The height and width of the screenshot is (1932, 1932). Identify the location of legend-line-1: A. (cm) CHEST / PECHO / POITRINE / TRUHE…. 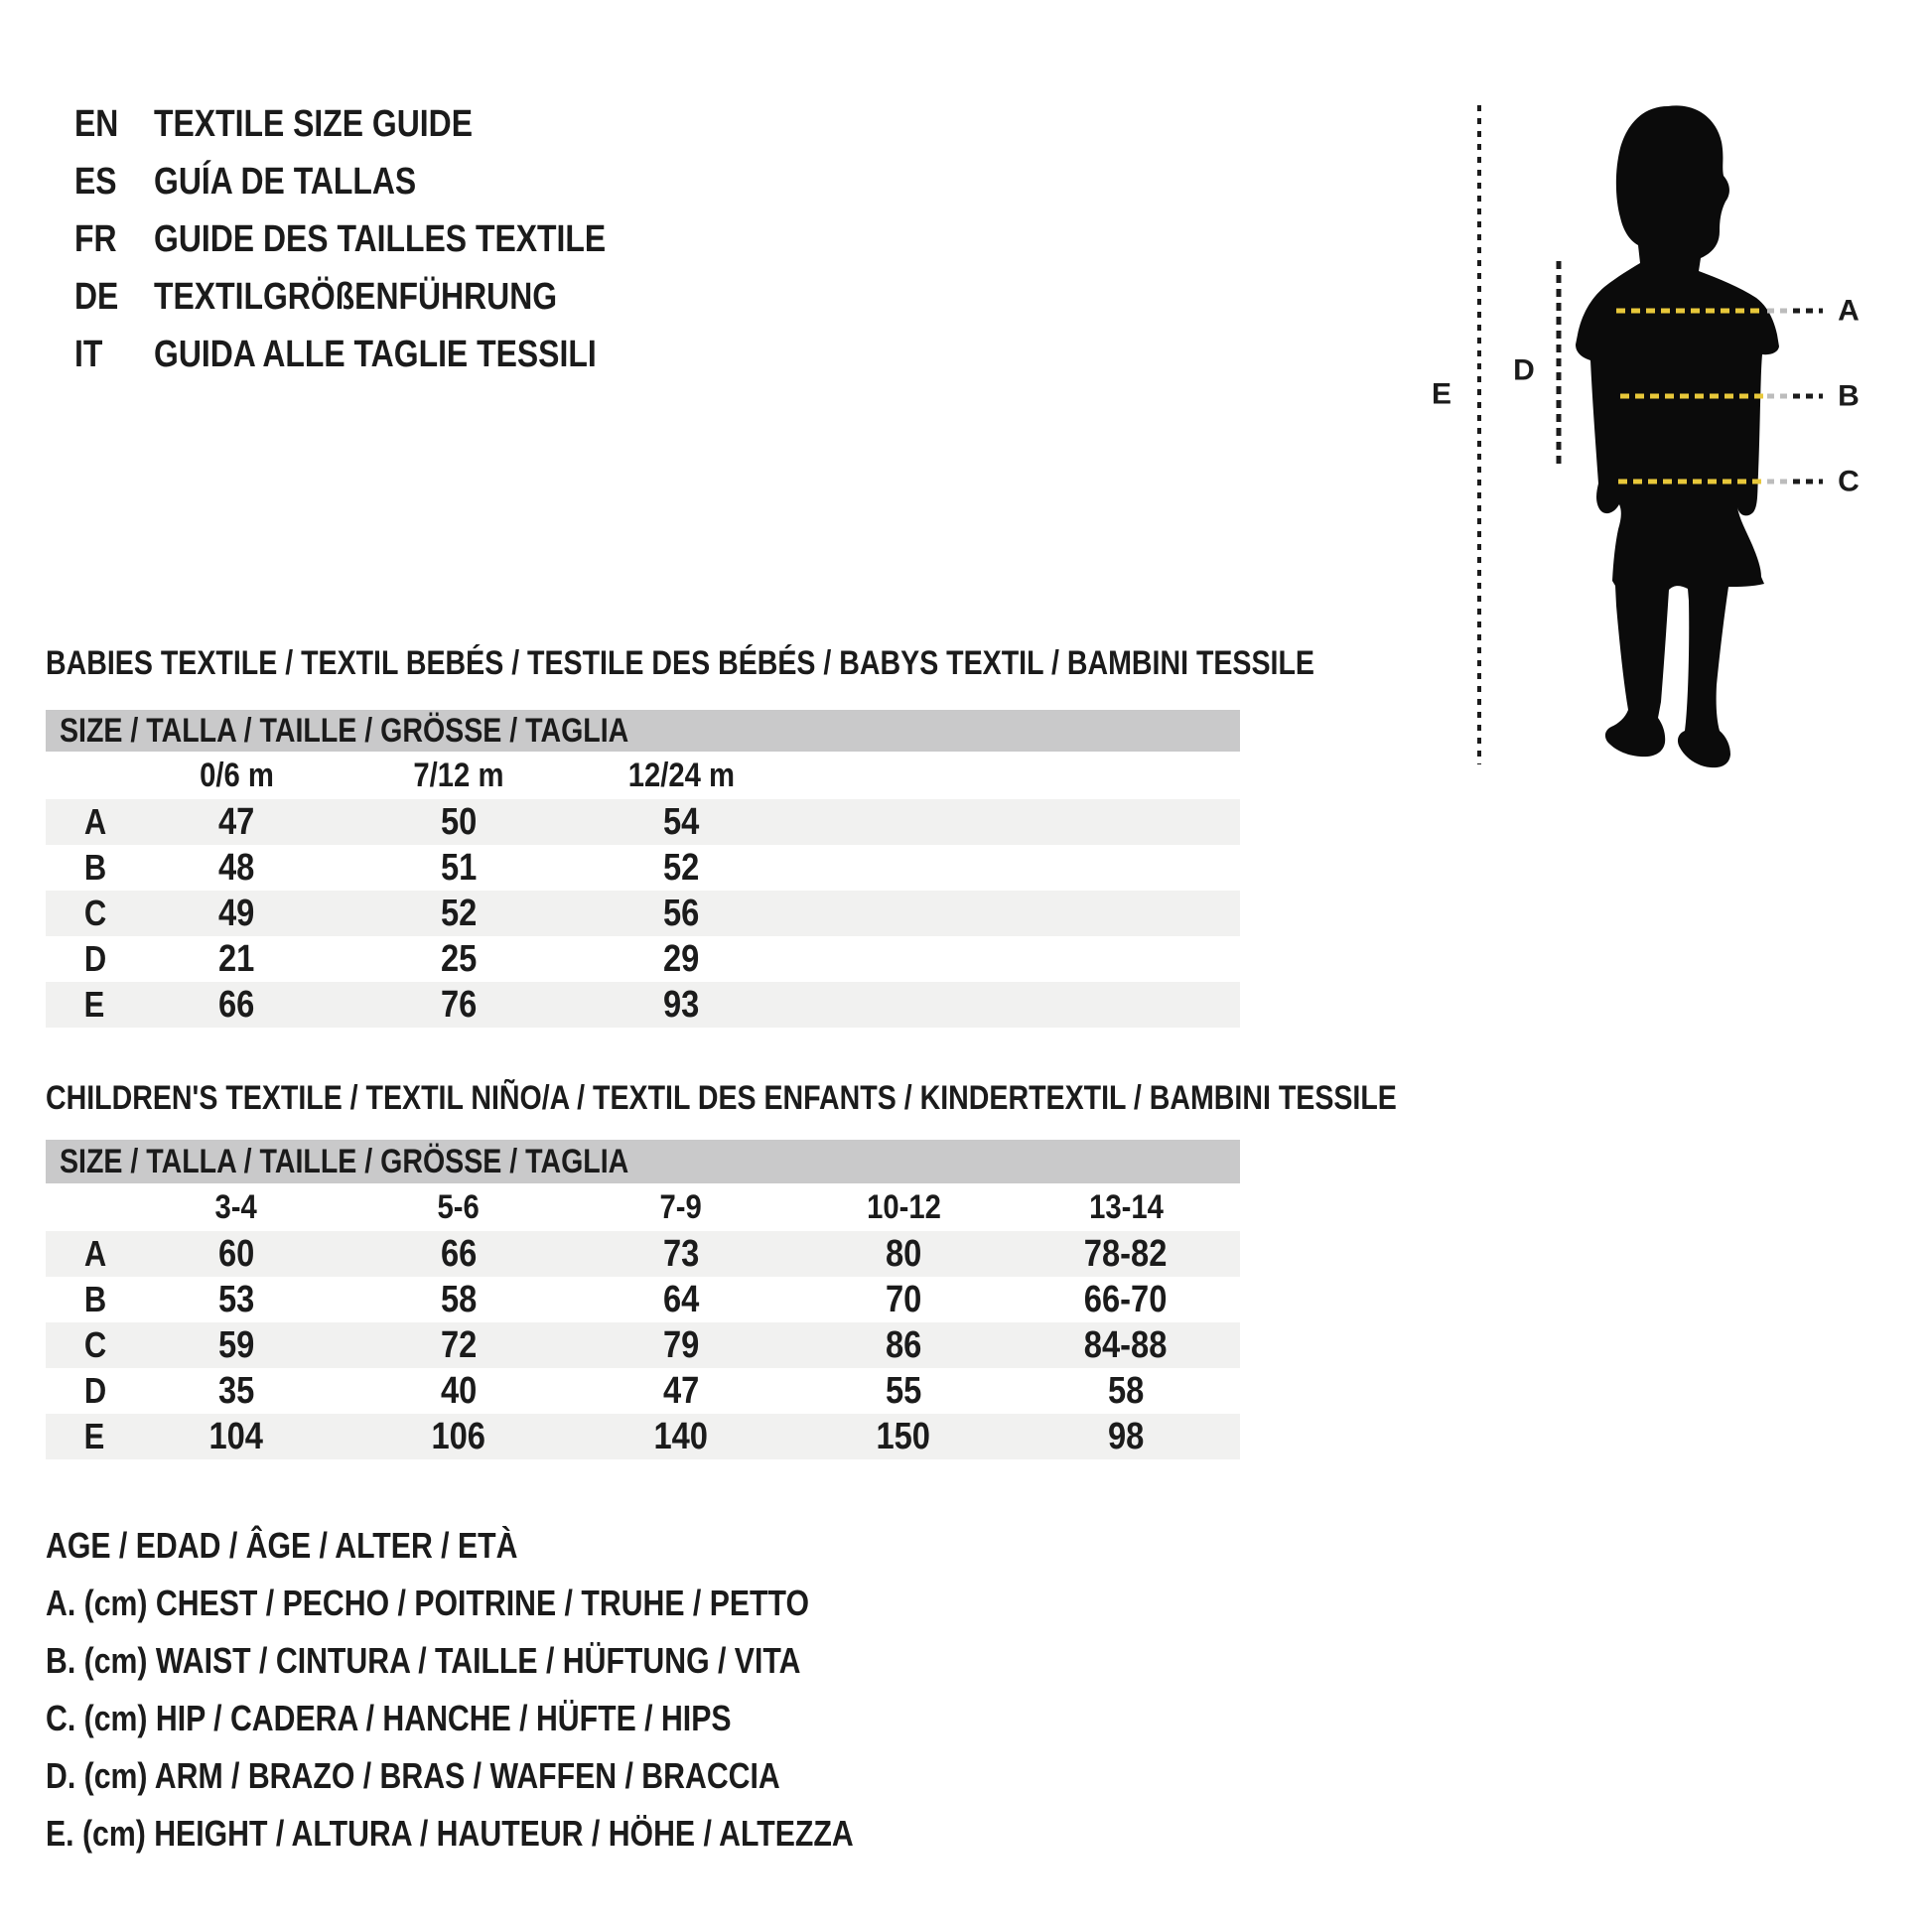
(527, 1603).